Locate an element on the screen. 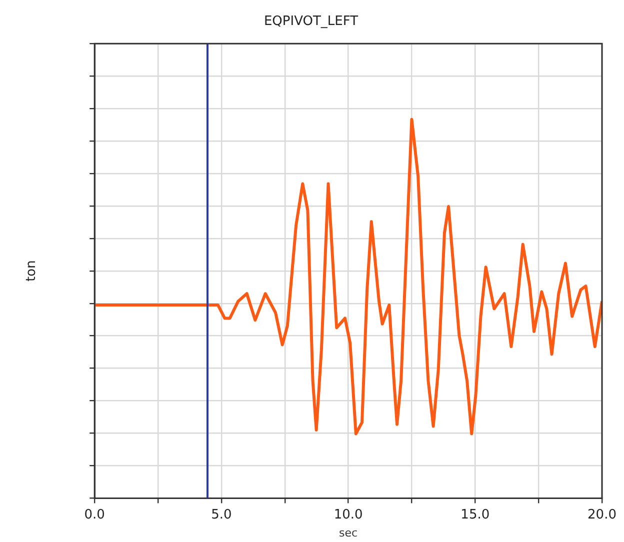 The width and height of the screenshot is (624, 542). chart-title: EQPIVOT_LEFT is located at coordinates (311, 22).